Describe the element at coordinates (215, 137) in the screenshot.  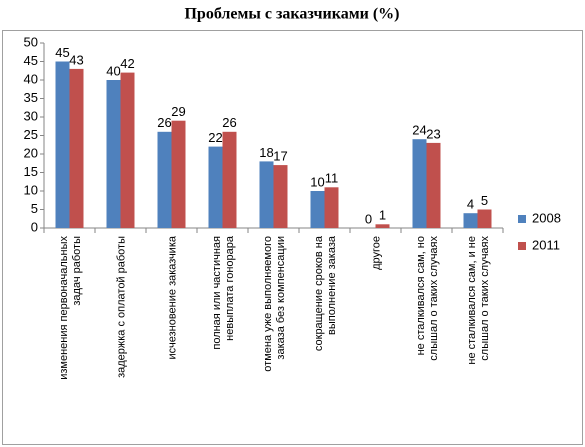
I see `value-label: 22` at that location.